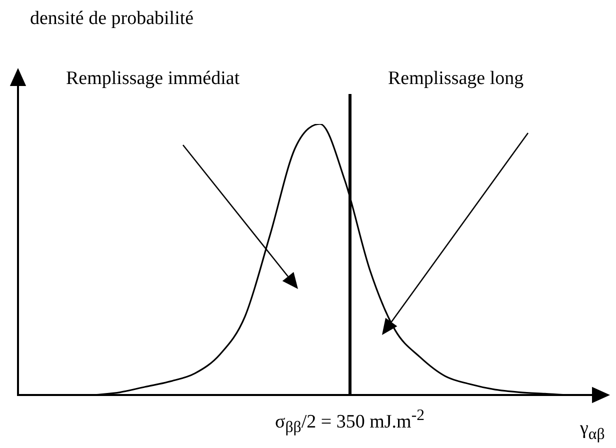 The width and height of the screenshot is (616, 448). What do you see at coordinates (592, 431) in the screenshot?
I see `x-axis-title: γ$_{αβ}$` at bounding box center [592, 431].